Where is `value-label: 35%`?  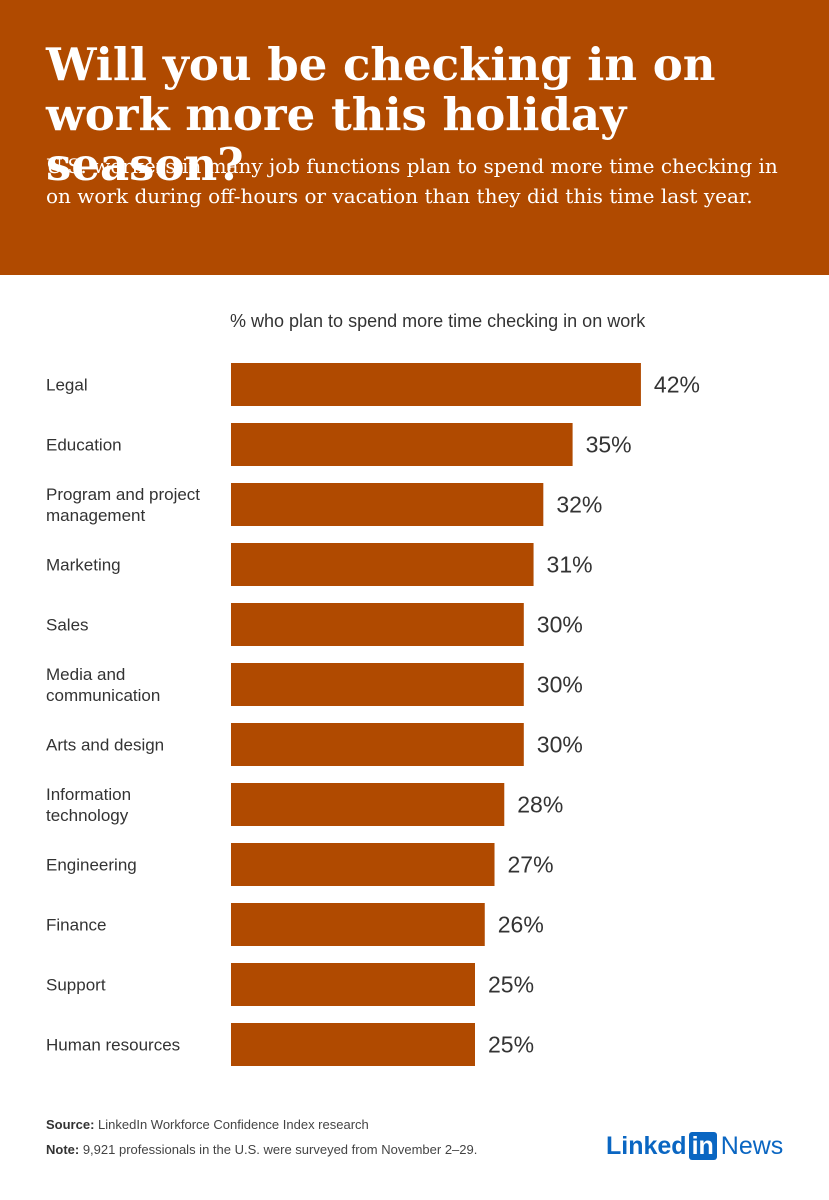
value-label: 35% is located at coordinates (609, 445).